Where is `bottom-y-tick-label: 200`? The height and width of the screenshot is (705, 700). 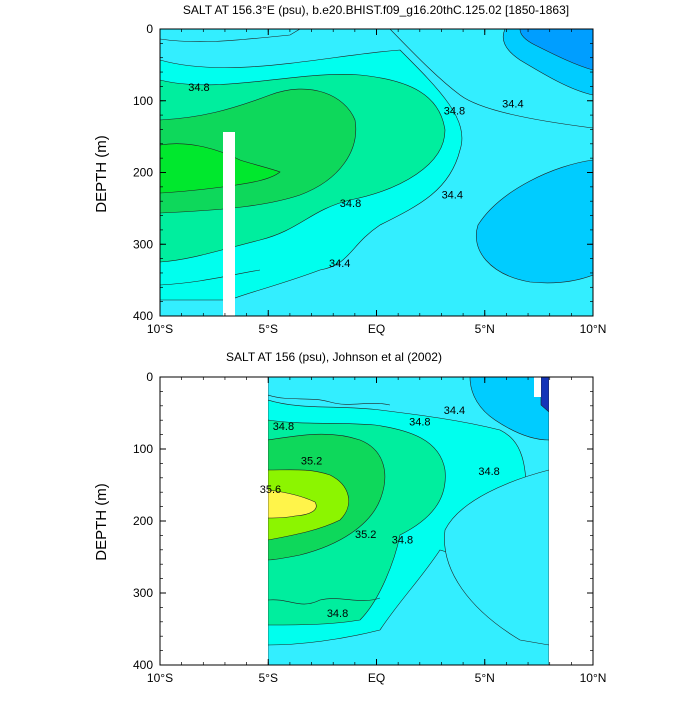 bottom-y-tick-label: 200 is located at coordinates (143, 521).